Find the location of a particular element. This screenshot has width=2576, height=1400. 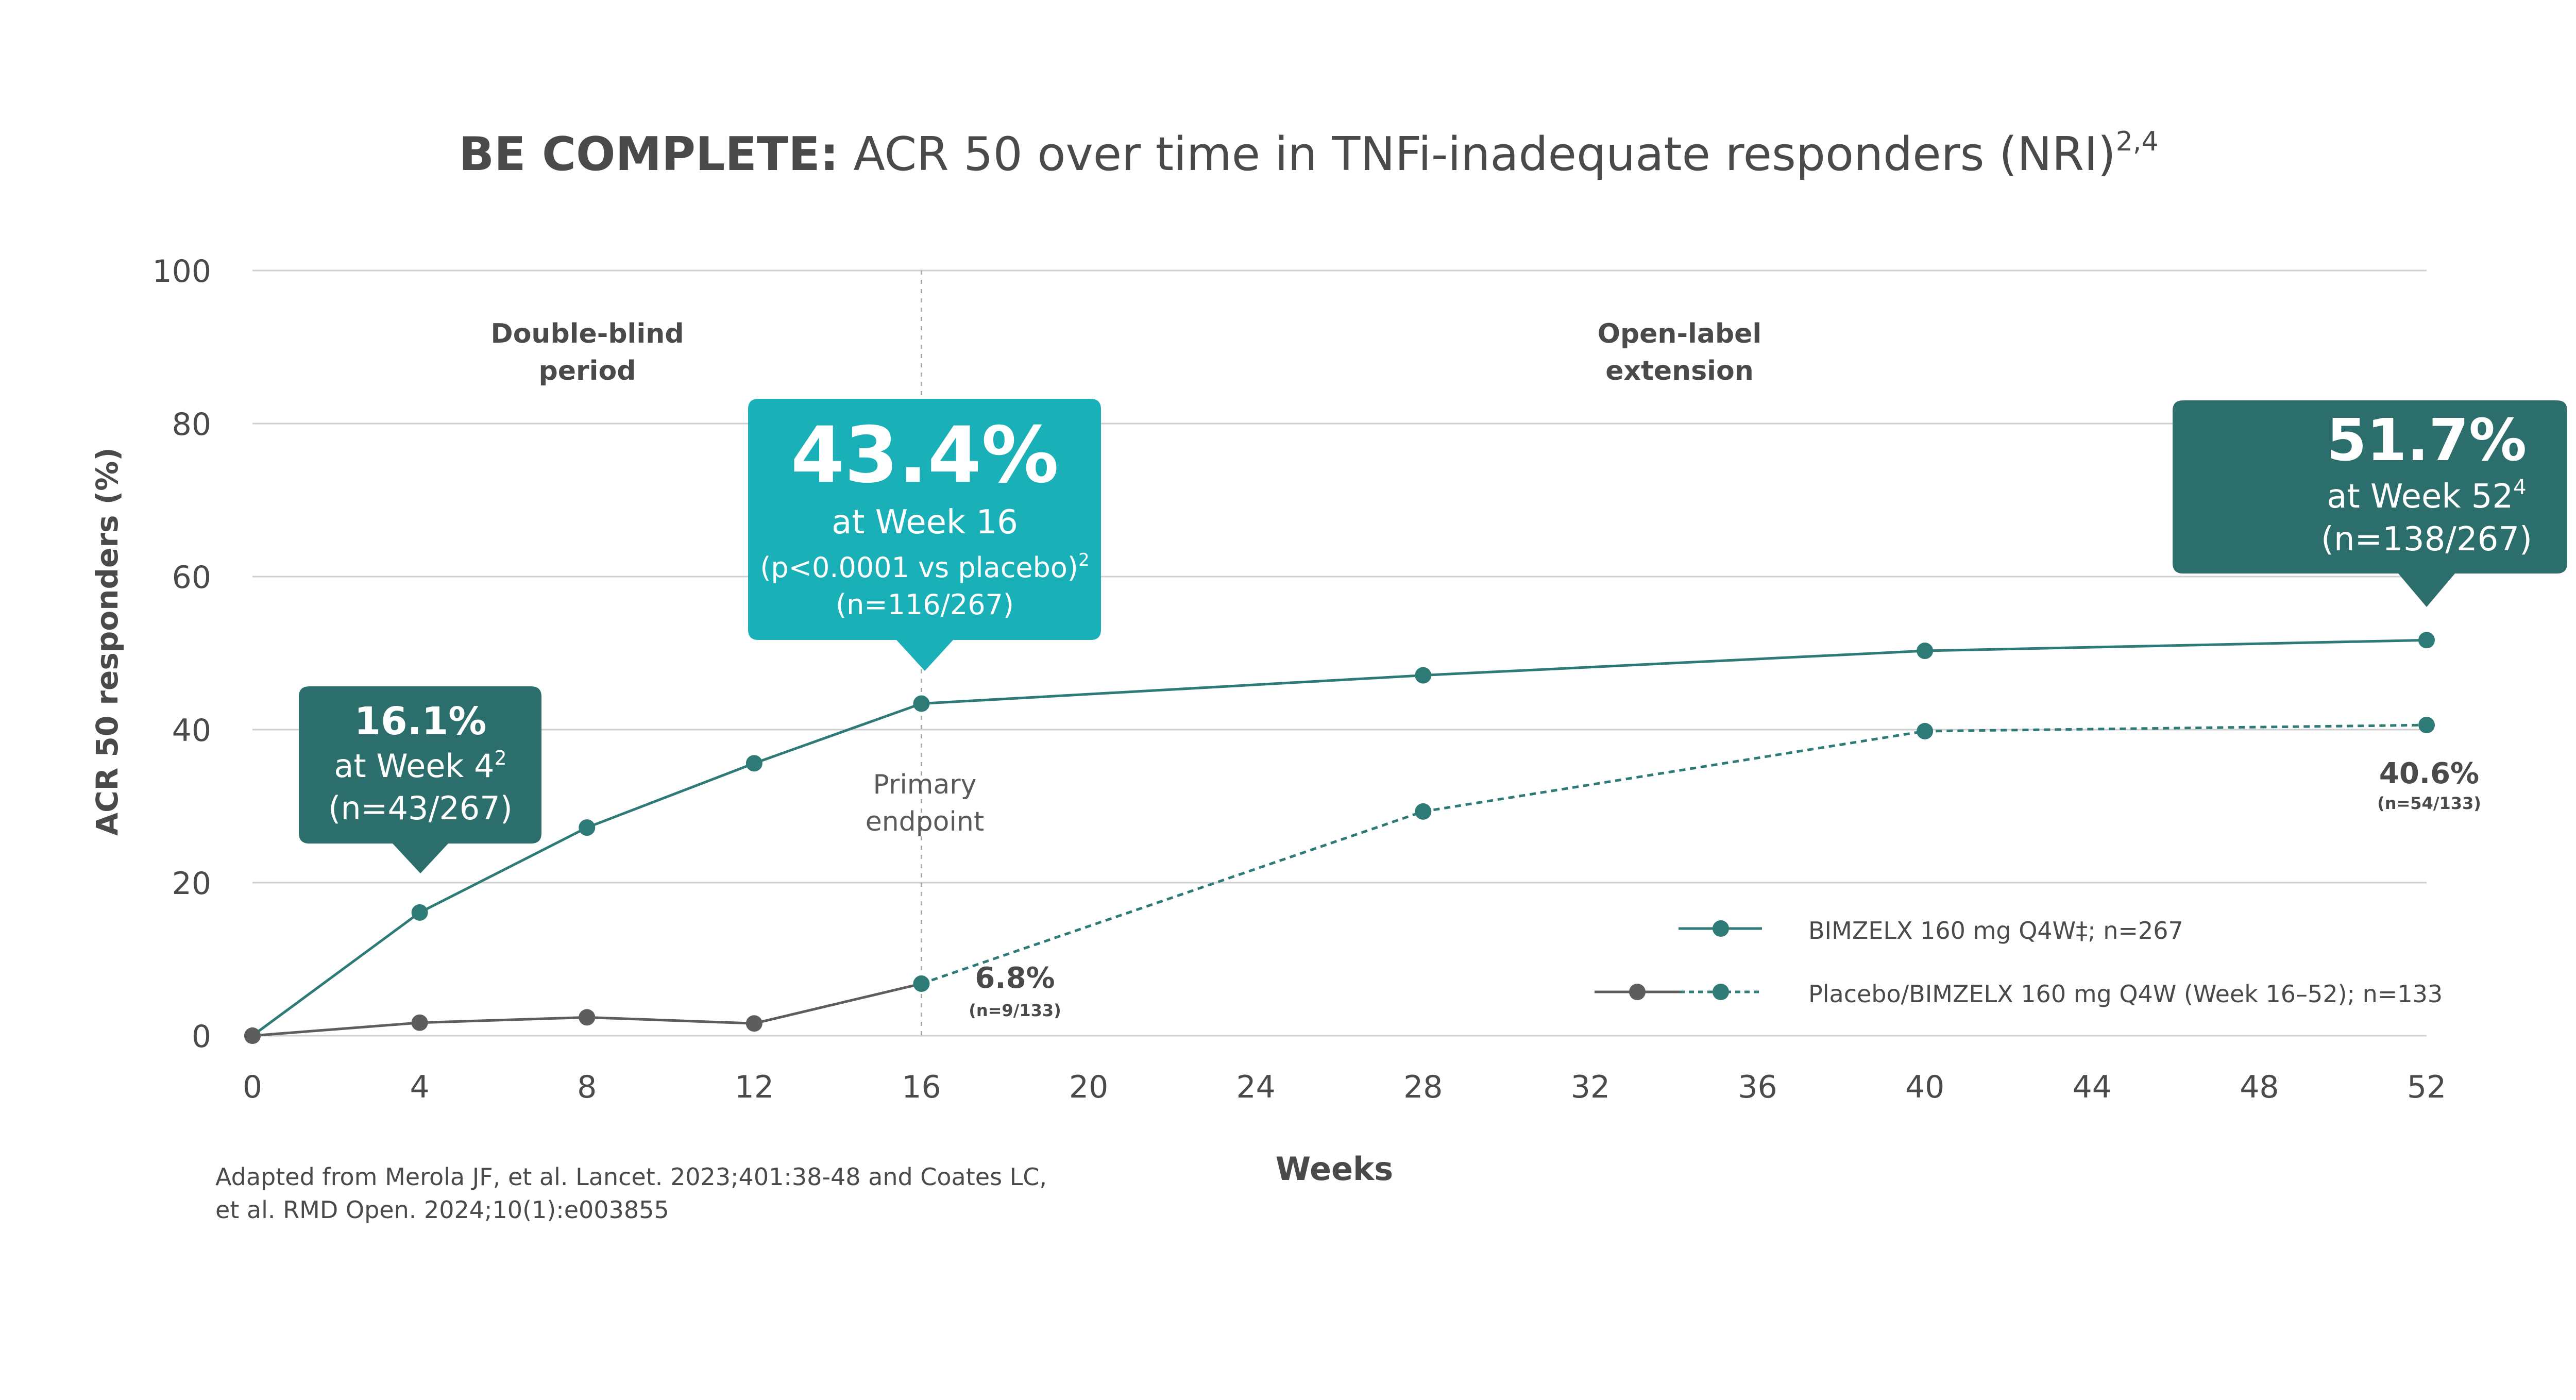

legend-placebo-switch-marker is located at coordinates (1721, 992).